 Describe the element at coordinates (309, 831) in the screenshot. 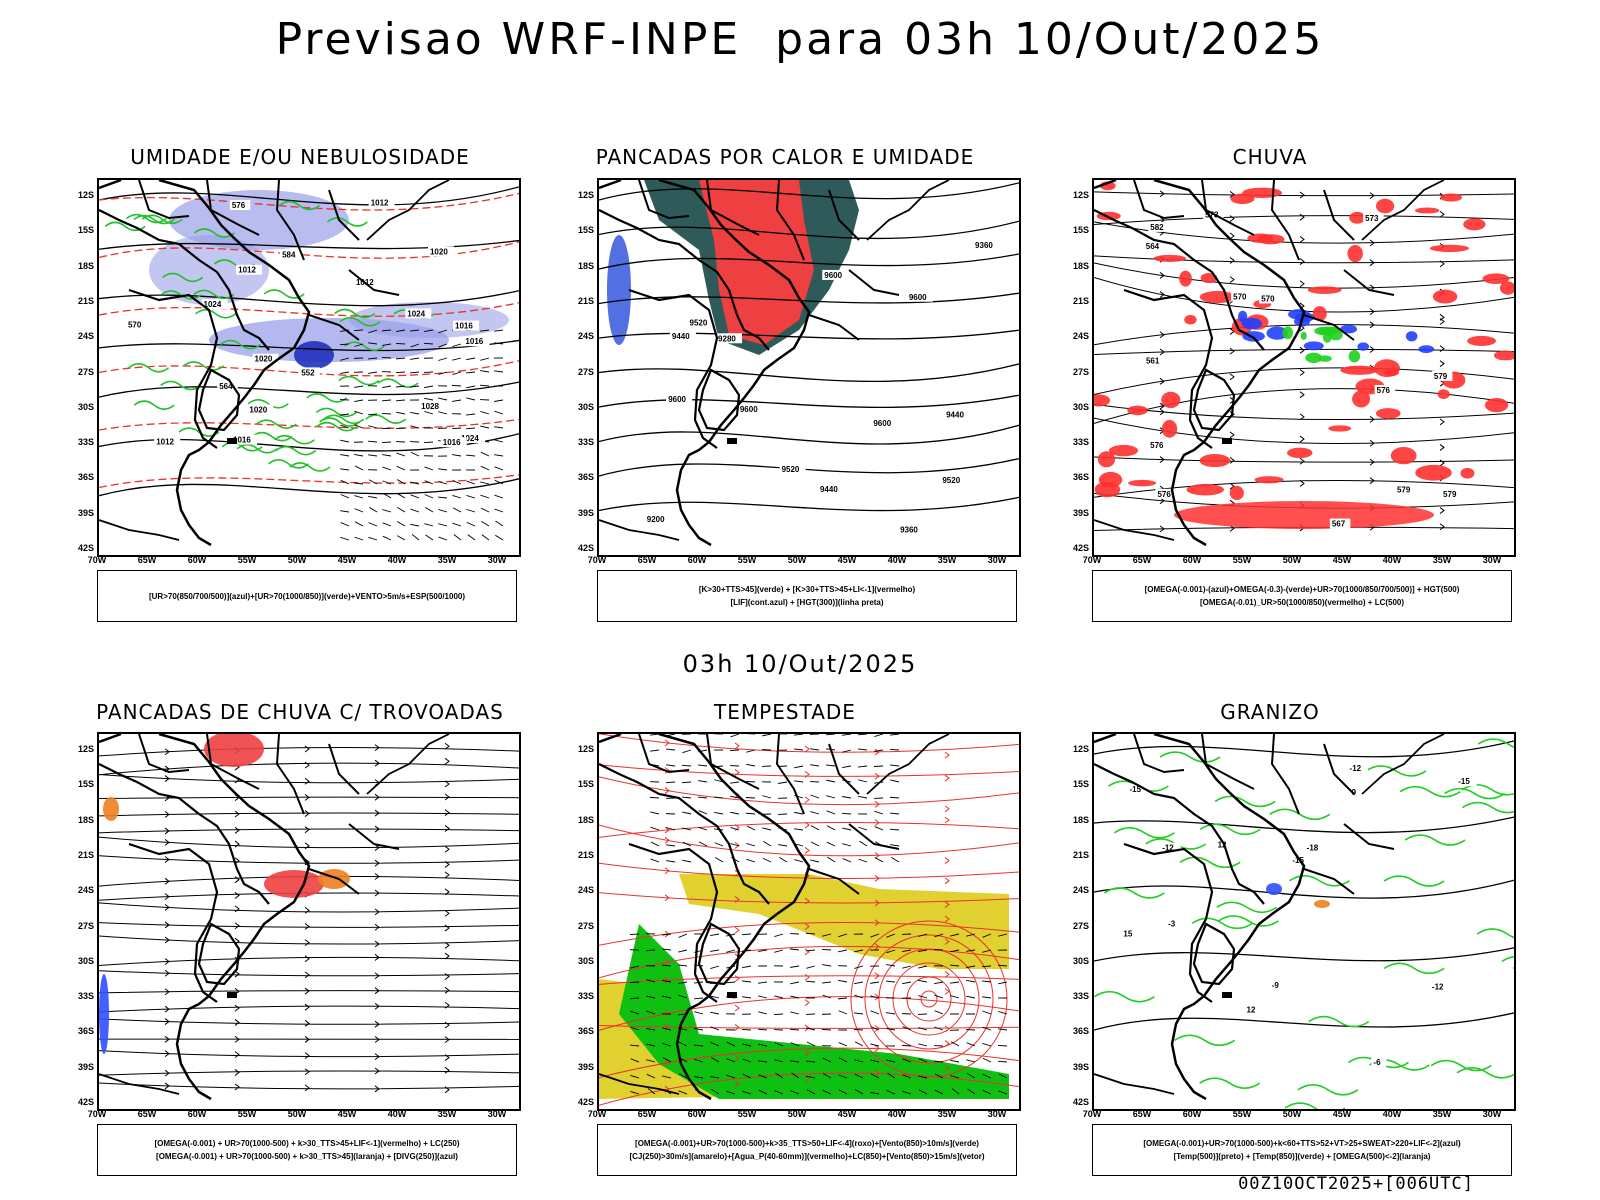

I see `streamline` at that location.